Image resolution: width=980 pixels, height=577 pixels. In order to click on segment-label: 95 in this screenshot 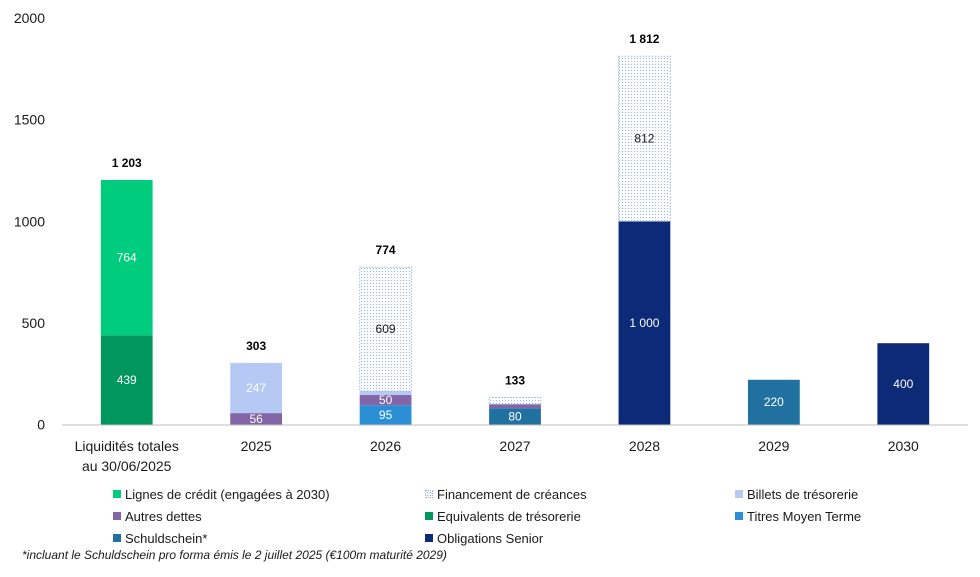, I will do `click(386, 415)`.